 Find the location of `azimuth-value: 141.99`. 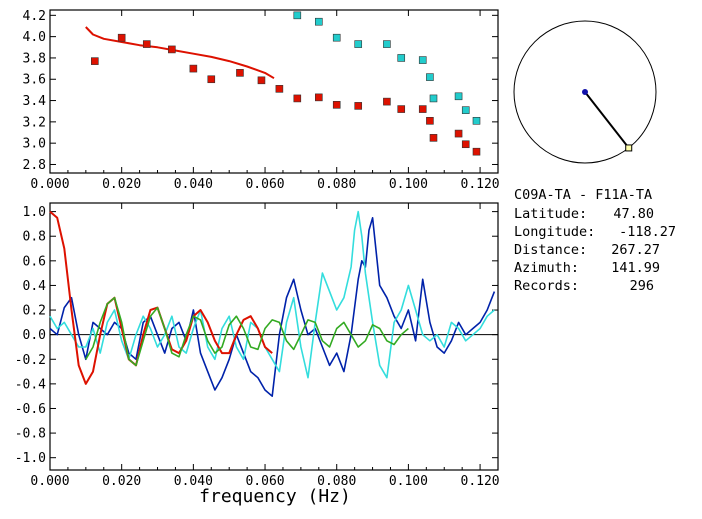

azimuth-value: 141.99 is located at coordinates (635, 268).